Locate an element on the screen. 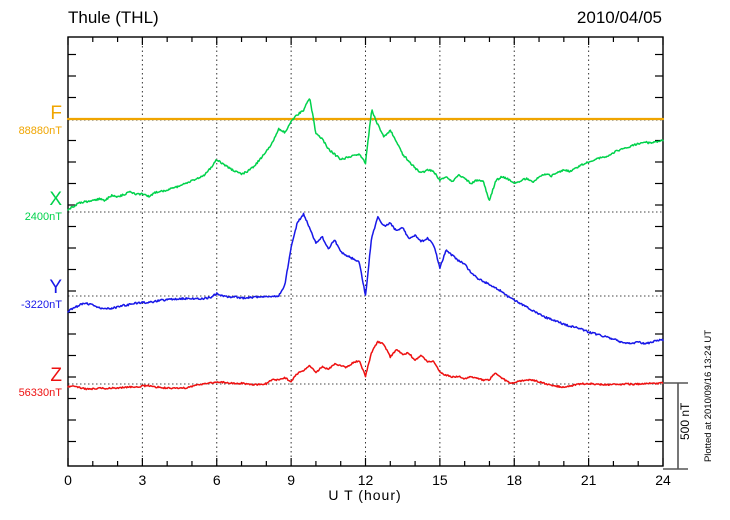 This screenshot has height=520, width=730. component-label-x-letter: X is located at coordinates (55, 199).